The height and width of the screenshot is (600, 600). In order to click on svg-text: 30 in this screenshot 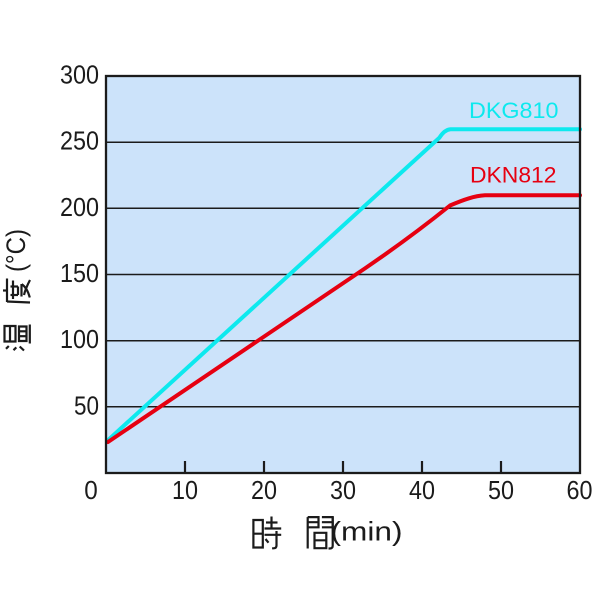, I will do `click(343, 491)`.